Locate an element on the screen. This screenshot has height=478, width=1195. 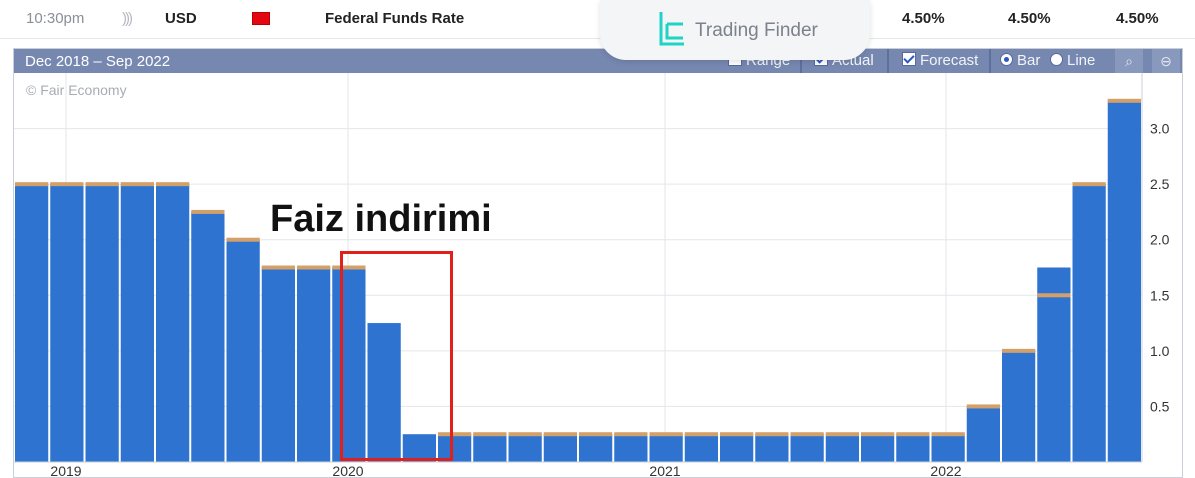
date-range-label: Dec 2018 – Sep 2022 is located at coordinates (98, 61).